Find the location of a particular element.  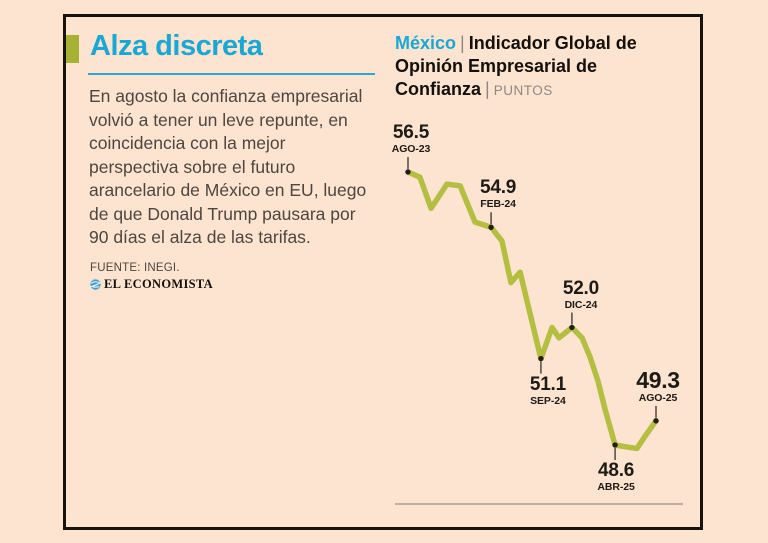

chart-title-line2: de Opinión Empresarial de is located at coordinates (516, 54).